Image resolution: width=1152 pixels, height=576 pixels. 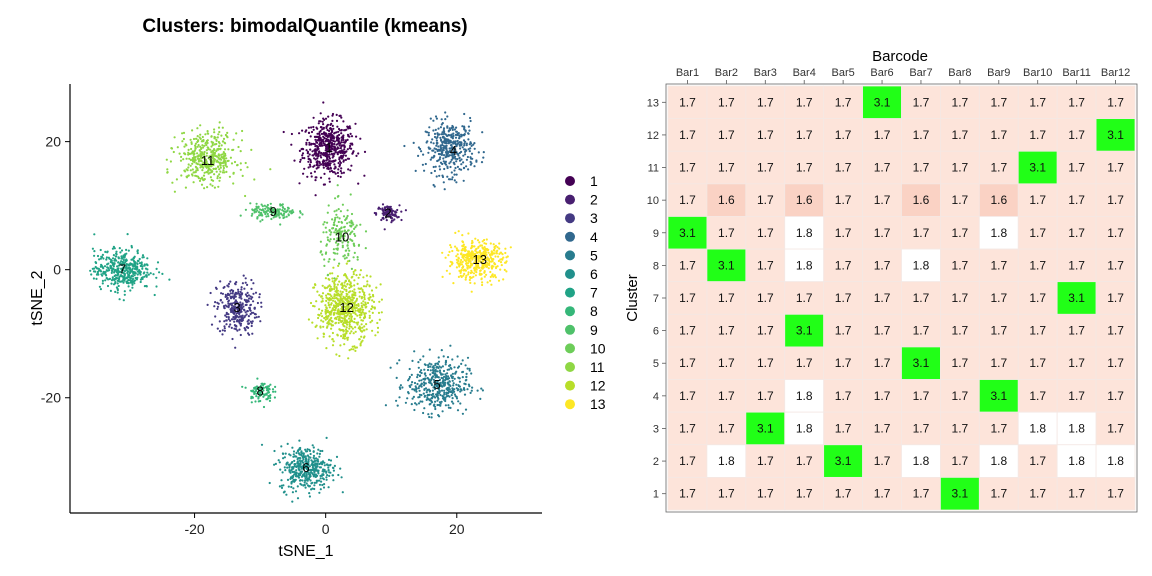 What do you see at coordinates (594, 274) in the screenshot?
I see `legend-label-6: 6` at bounding box center [594, 274].